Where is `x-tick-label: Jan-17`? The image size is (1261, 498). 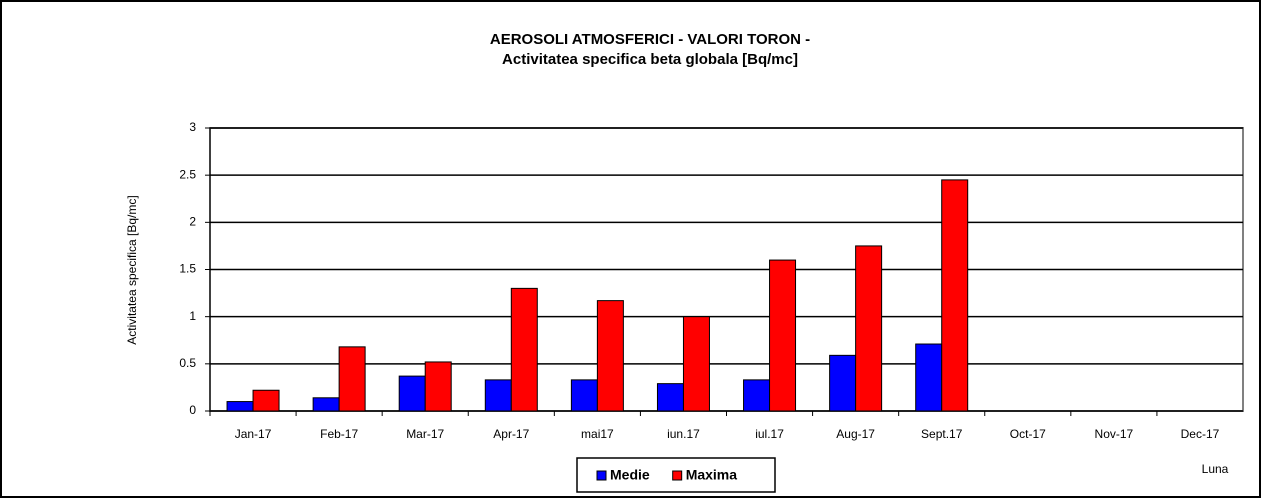 x-tick-label: Jan-17 is located at coordinates (253, 434).